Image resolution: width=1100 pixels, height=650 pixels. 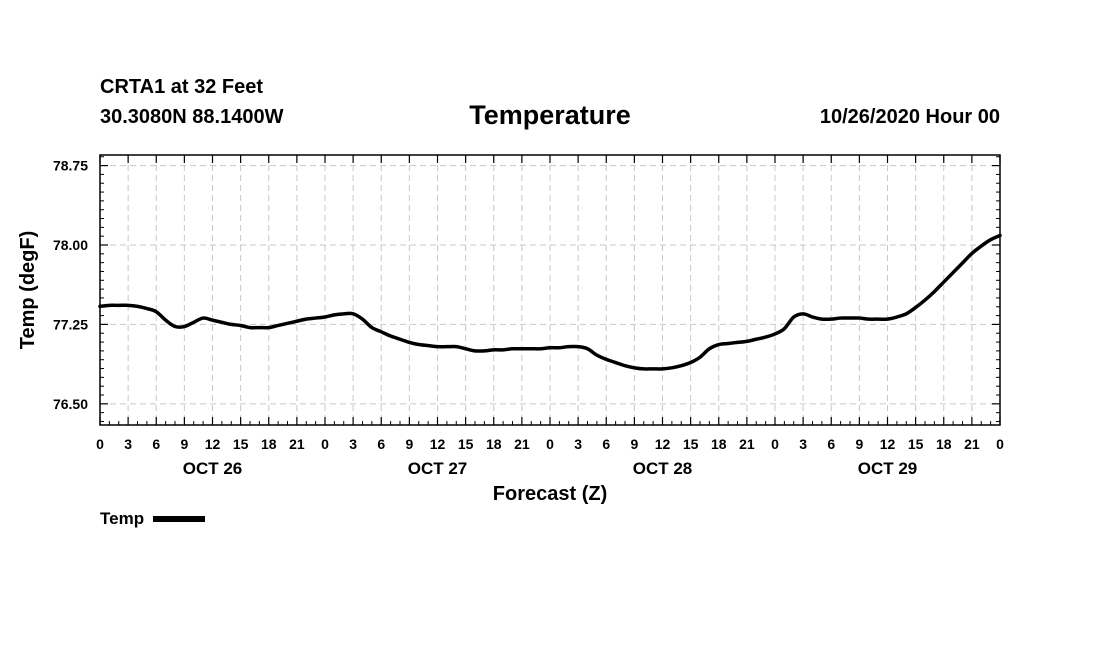 What do you see at coordinates (182, 87) in the screenshot?
I see `station-label: CRTA1 at 32 Feet` at bounding box center [182, 87].